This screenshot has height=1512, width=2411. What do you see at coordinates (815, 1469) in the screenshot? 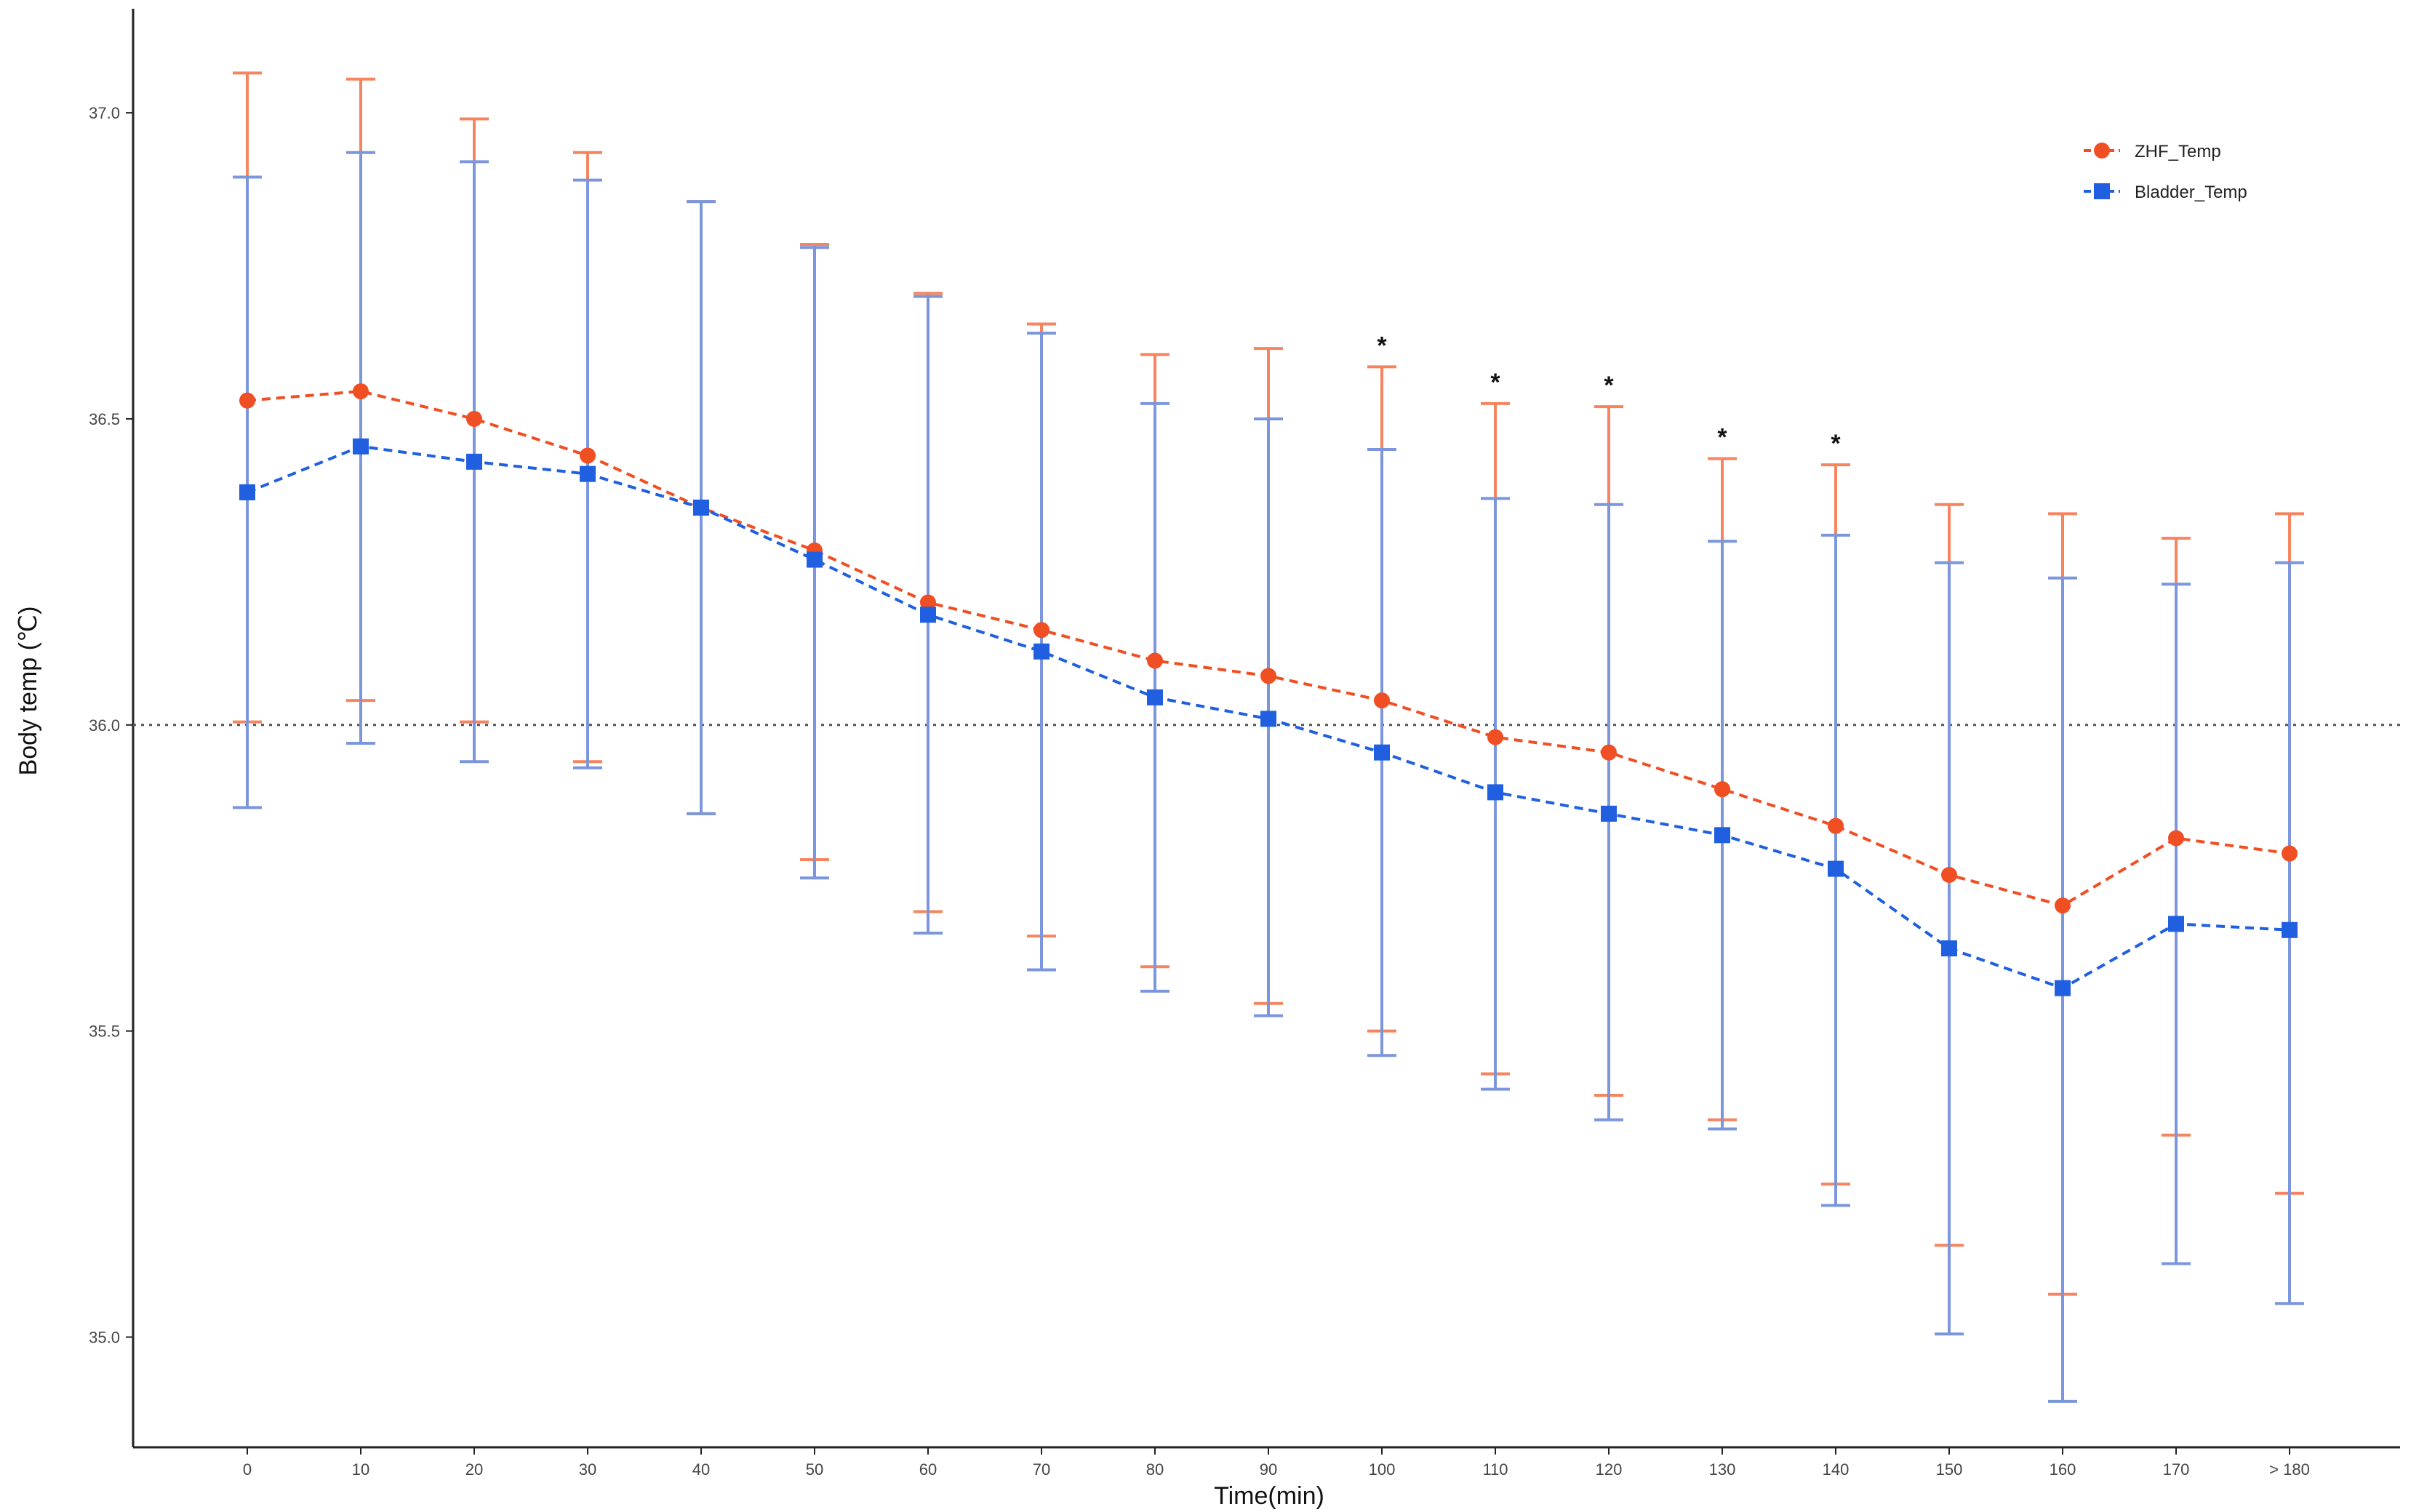
I see `x-tick-label: 50` at bounding box center [815, 1469].